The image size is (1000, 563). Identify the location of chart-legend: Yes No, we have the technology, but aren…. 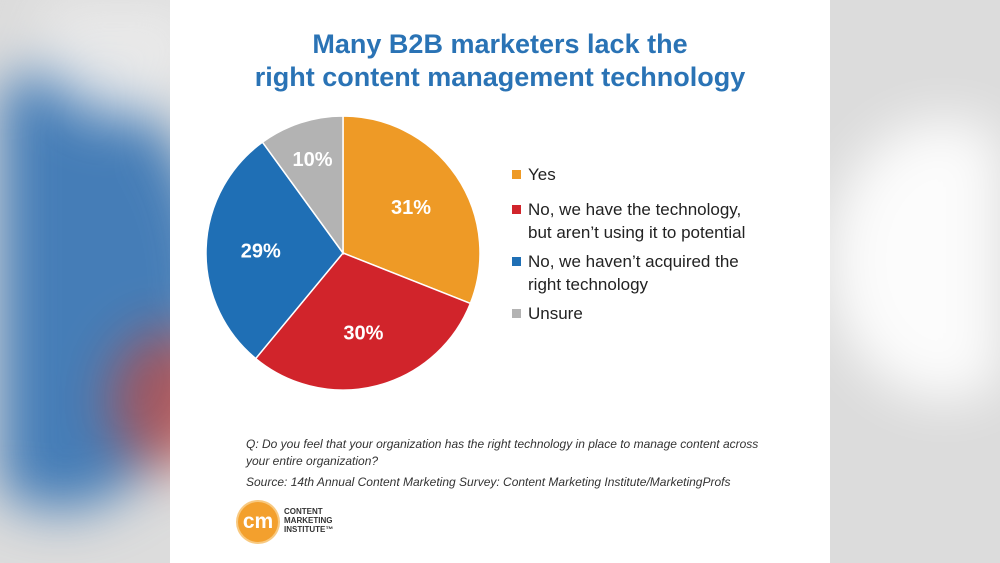
(662, 250).